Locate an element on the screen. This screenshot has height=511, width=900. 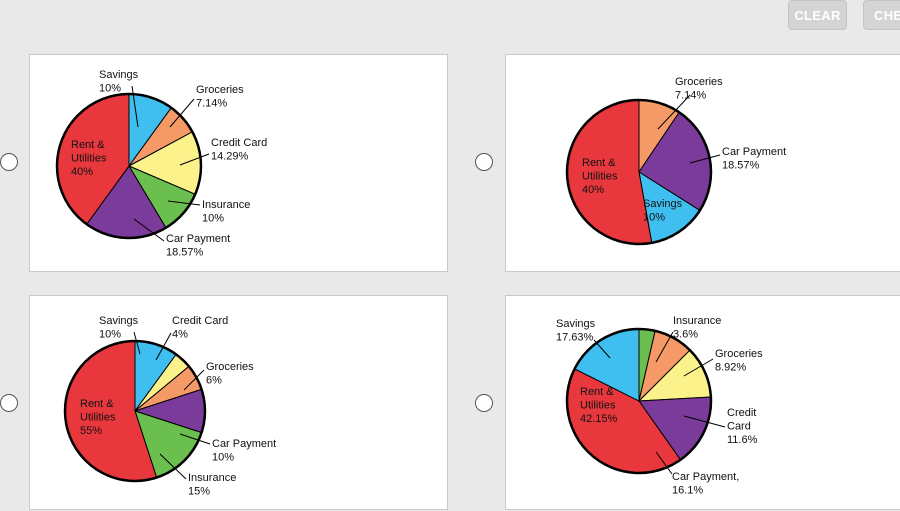
slice-label-groceries: Groceries 8.92% is located at coordinates (739, 361).